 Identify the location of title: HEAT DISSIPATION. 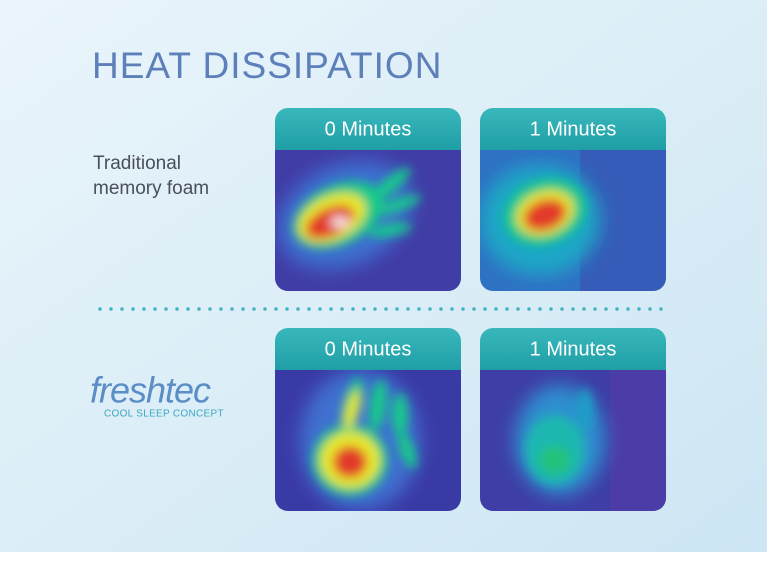
(267, 65).